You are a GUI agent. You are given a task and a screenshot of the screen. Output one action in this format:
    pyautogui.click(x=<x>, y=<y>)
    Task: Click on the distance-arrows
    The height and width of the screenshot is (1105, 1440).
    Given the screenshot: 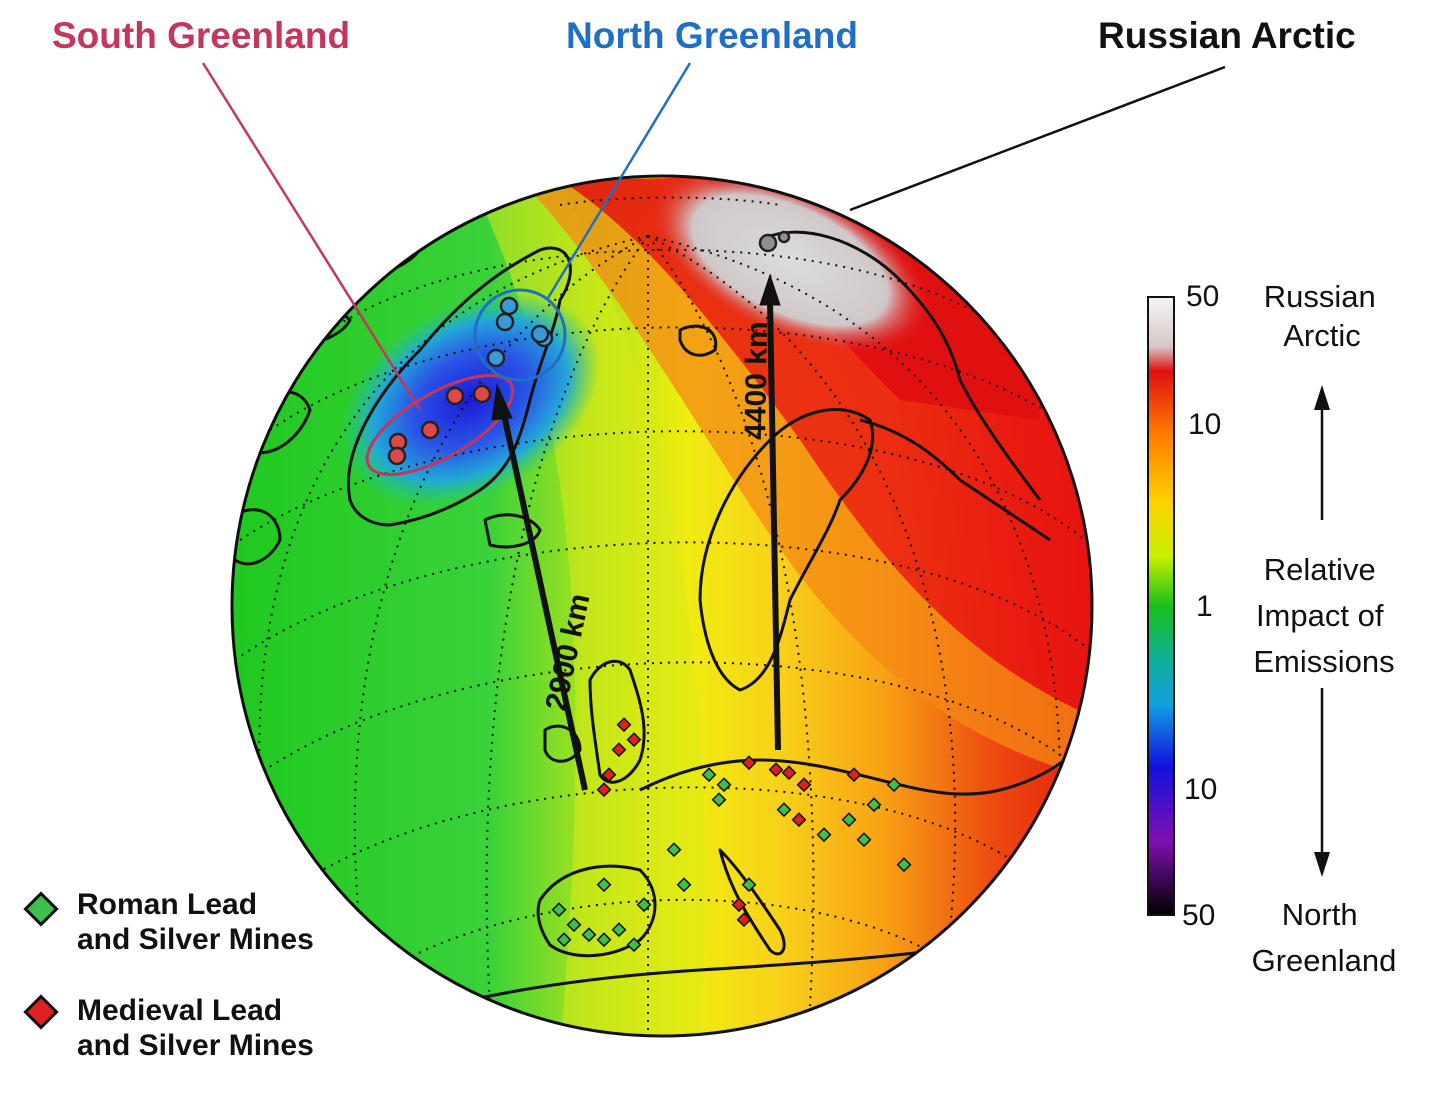 What is the action you would take?
    pyautogui.click(x=636, y=532)
    